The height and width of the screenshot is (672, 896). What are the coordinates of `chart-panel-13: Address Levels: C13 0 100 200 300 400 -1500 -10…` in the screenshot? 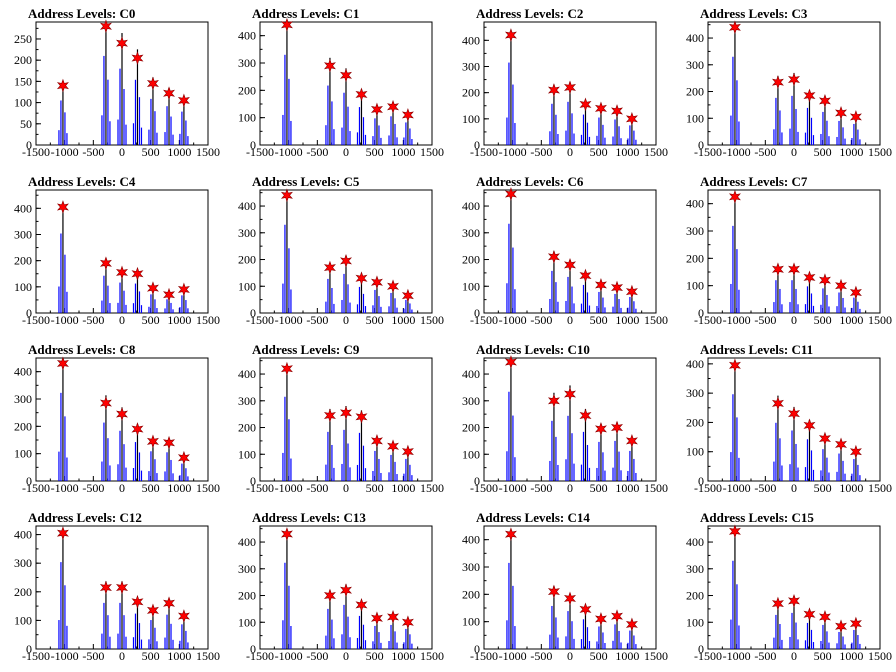 It's located at (341, 586).